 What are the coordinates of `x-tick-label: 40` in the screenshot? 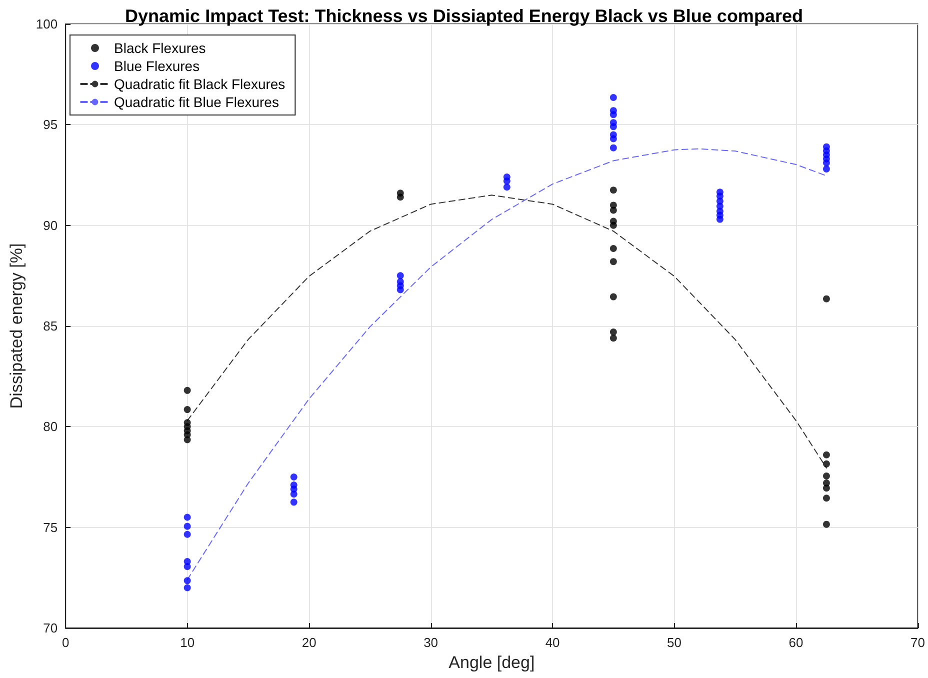 It's located at (552, 642).